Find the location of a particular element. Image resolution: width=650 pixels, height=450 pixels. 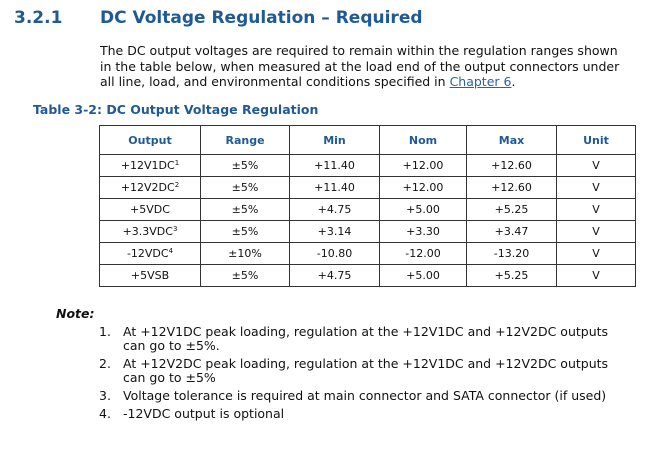

chapter-6-link: Chapter 6 is located at coordinates (480, 81).